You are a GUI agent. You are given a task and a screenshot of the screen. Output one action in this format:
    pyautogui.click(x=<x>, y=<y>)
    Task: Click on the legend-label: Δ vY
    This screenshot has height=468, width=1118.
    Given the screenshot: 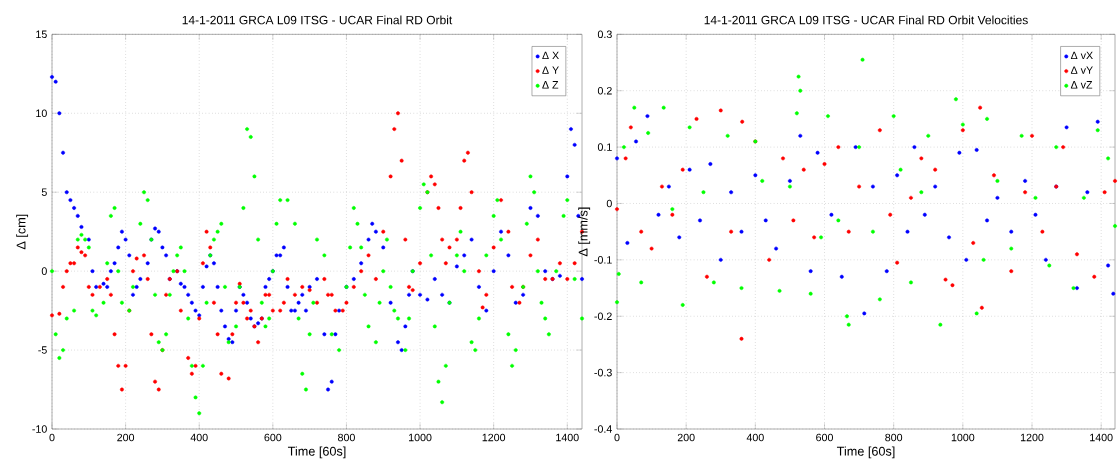 What is the action you would take?
    pyautogui.click(x=1081, y=70)
    